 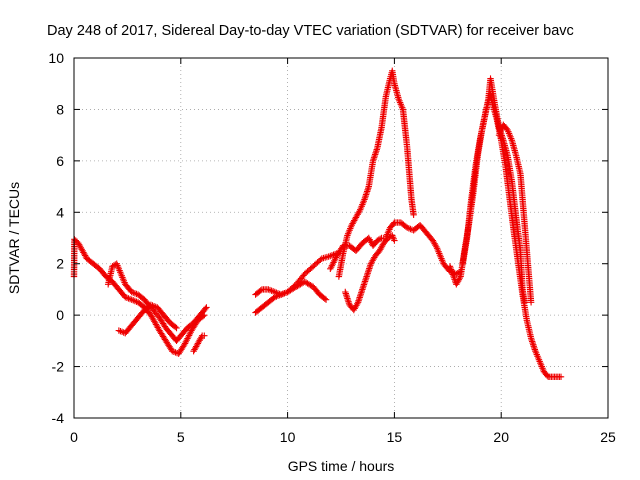 What do you see at coordinates (341, 466) in the screenshot?
I see `x-axis-label: GPS time / hours` at bounding box center [341, 466].